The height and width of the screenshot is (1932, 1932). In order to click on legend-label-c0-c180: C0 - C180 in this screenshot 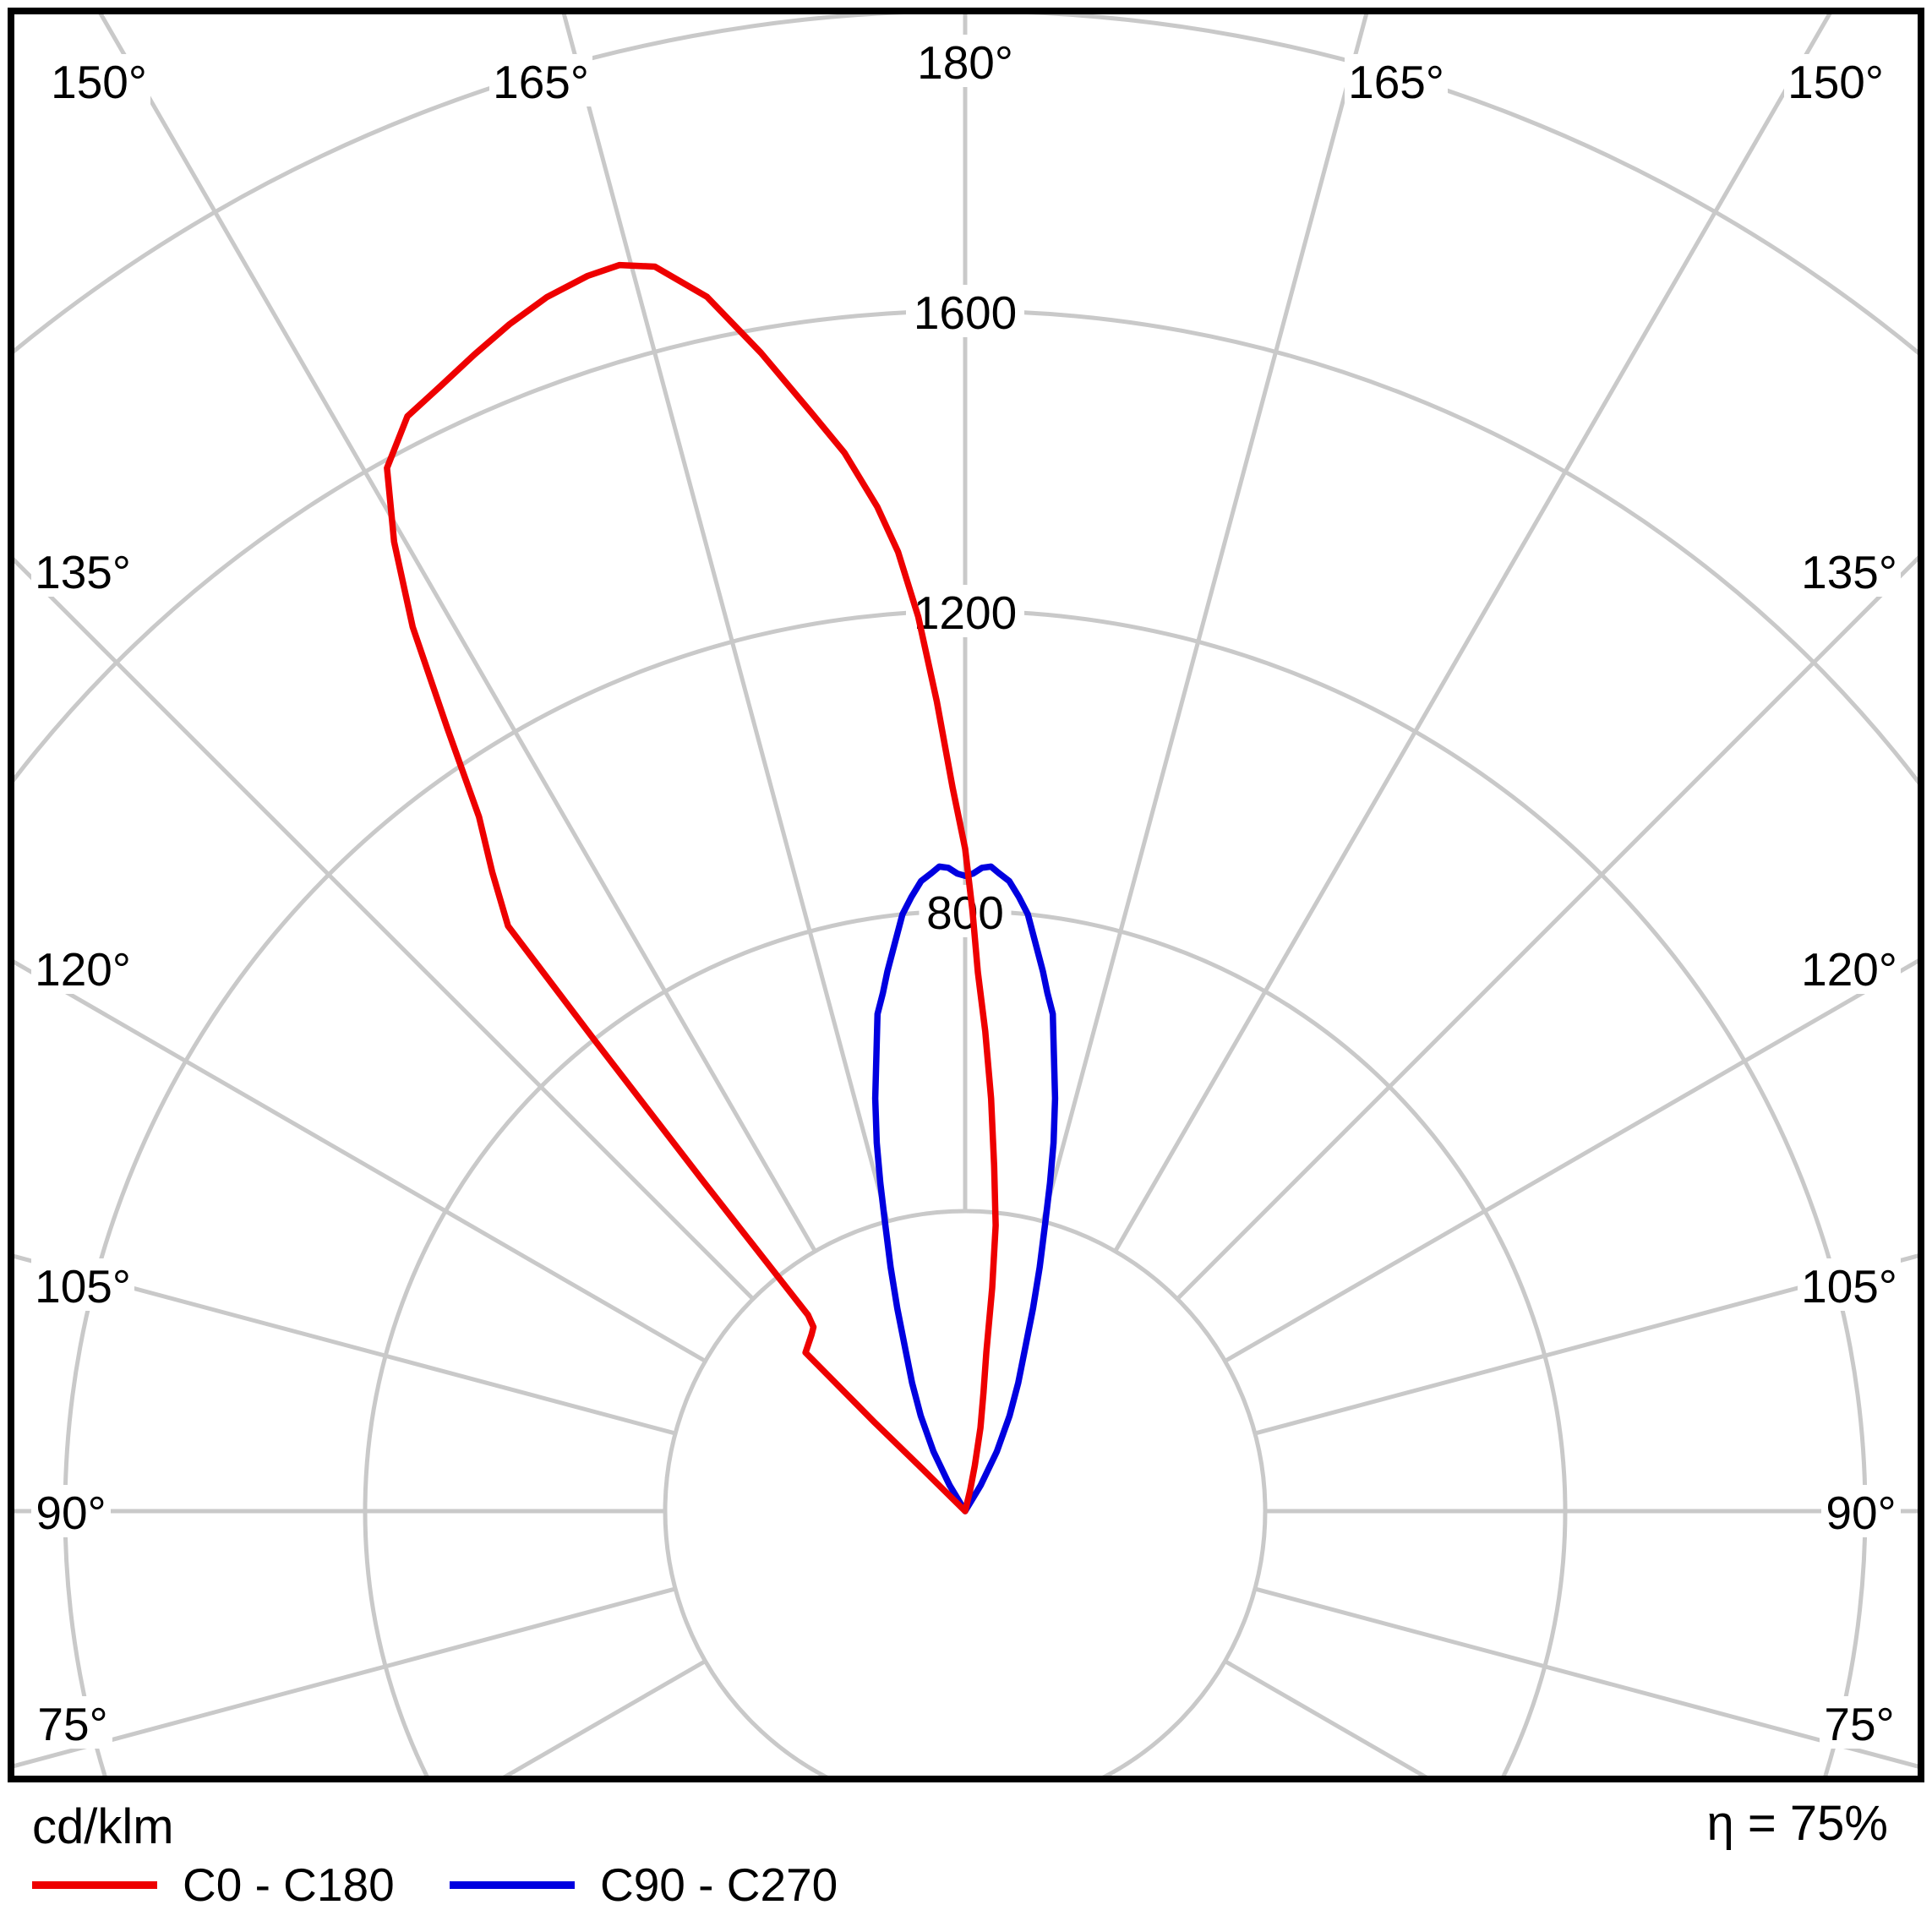, I will do `click(289, 1884)`.